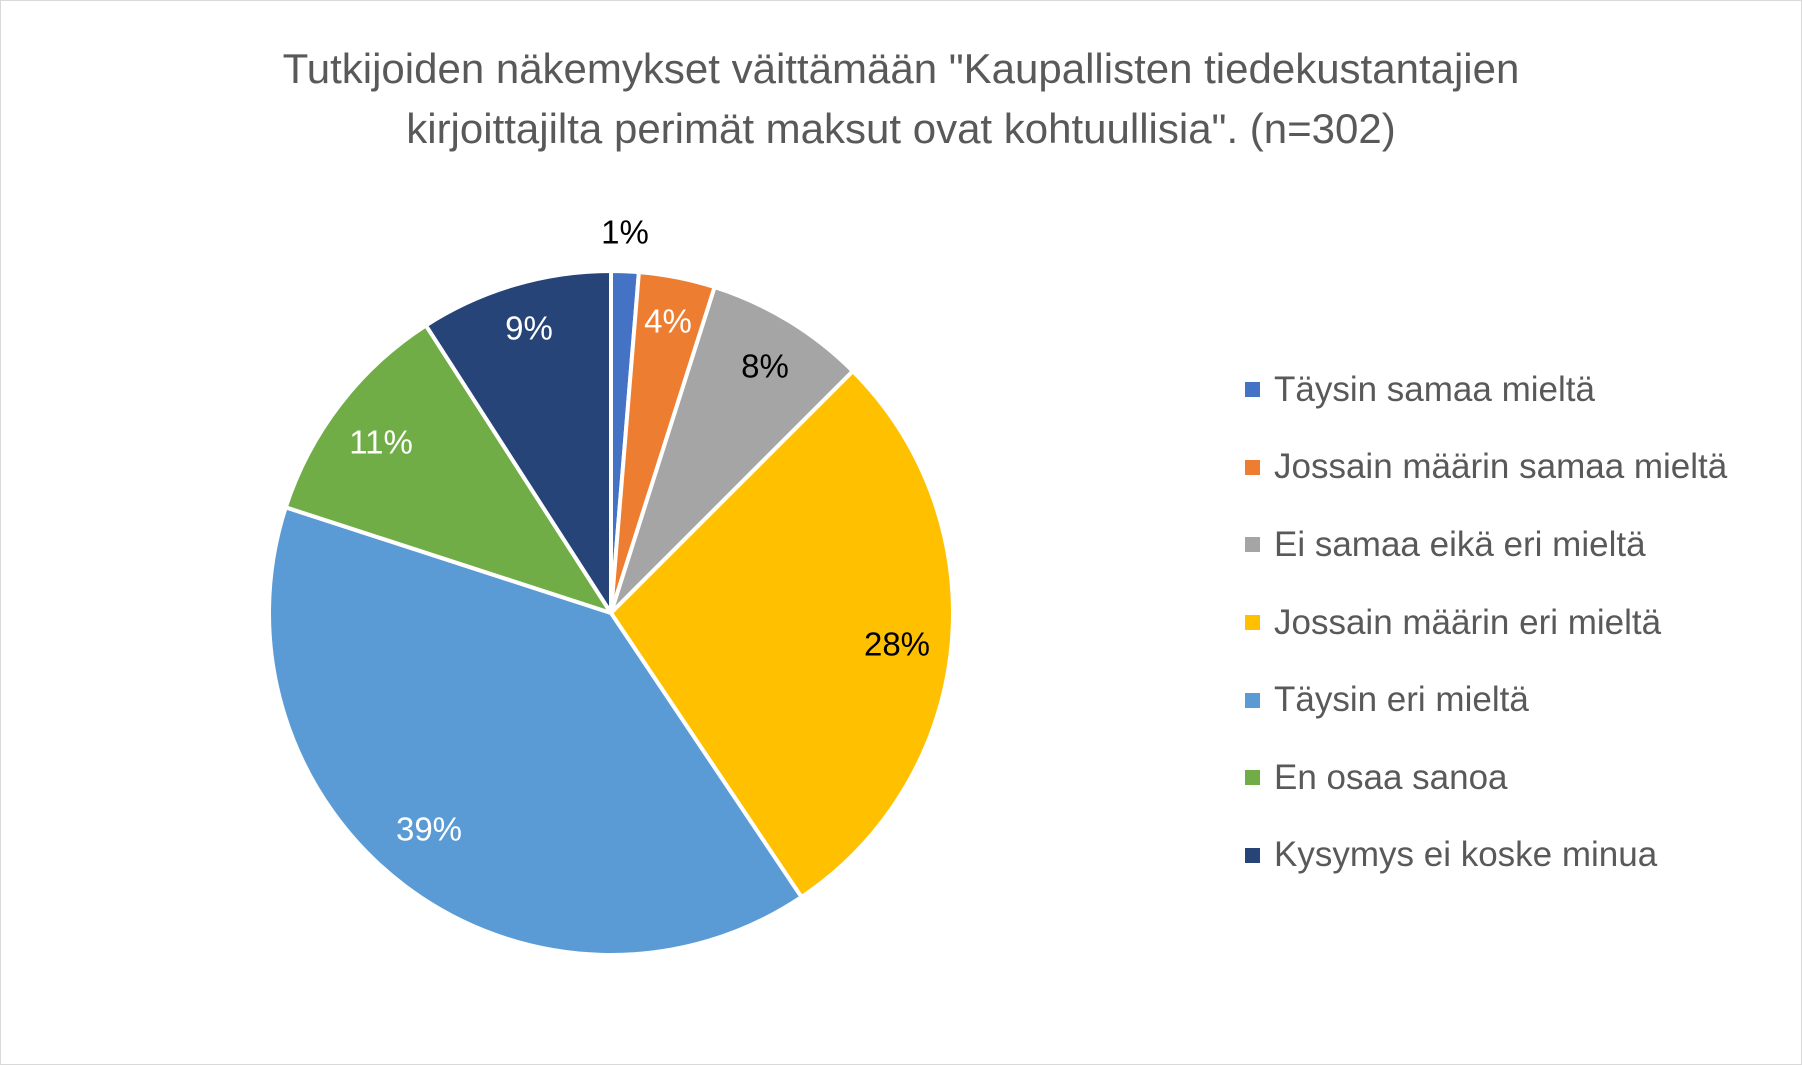 The width and height of the screenshot is (1802, 1065). What do you see at coordinates (897, 644) in the screenshot?
I see `pie-data-label-4: 28%` at bounding box center [897, 644].